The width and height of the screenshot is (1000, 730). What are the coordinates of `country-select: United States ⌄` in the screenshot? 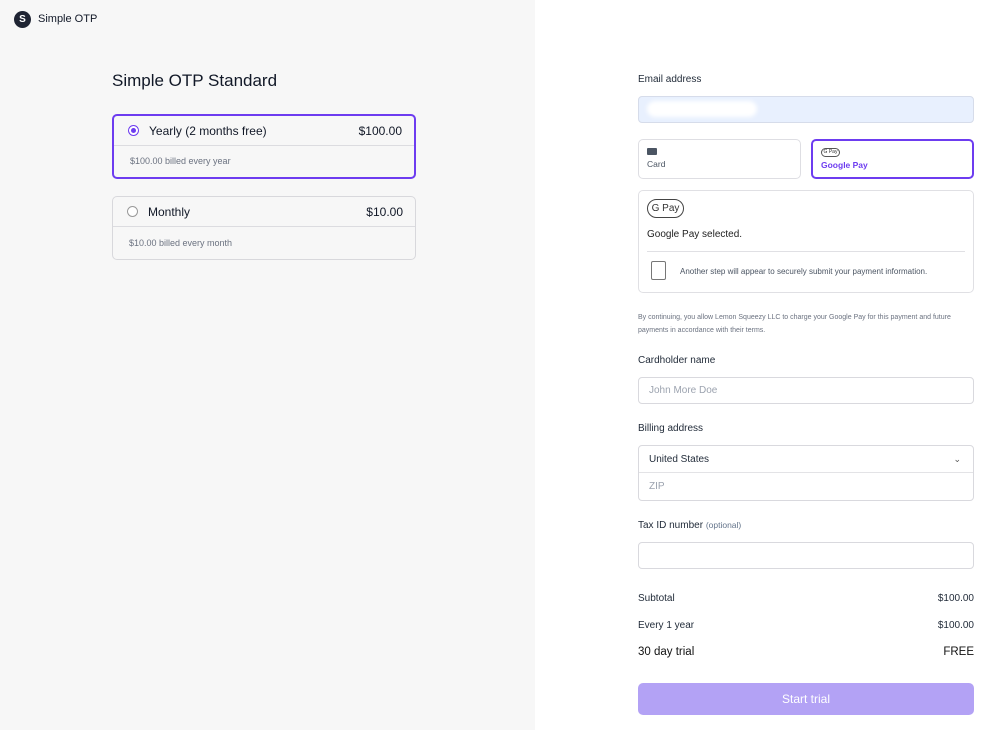 It's located at (806, 459).